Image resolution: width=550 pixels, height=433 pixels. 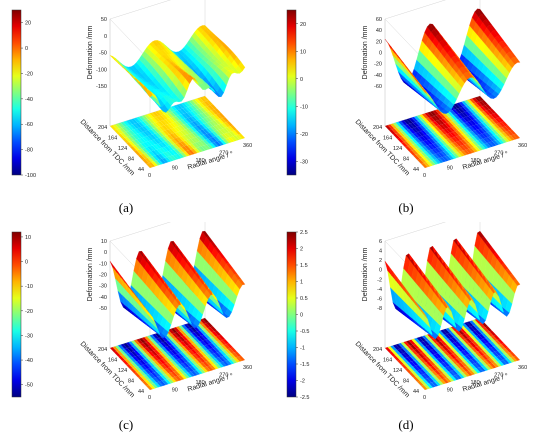 I want to click on panel-a-colorbar-tick-label: -20, so click(x=29, y=74).